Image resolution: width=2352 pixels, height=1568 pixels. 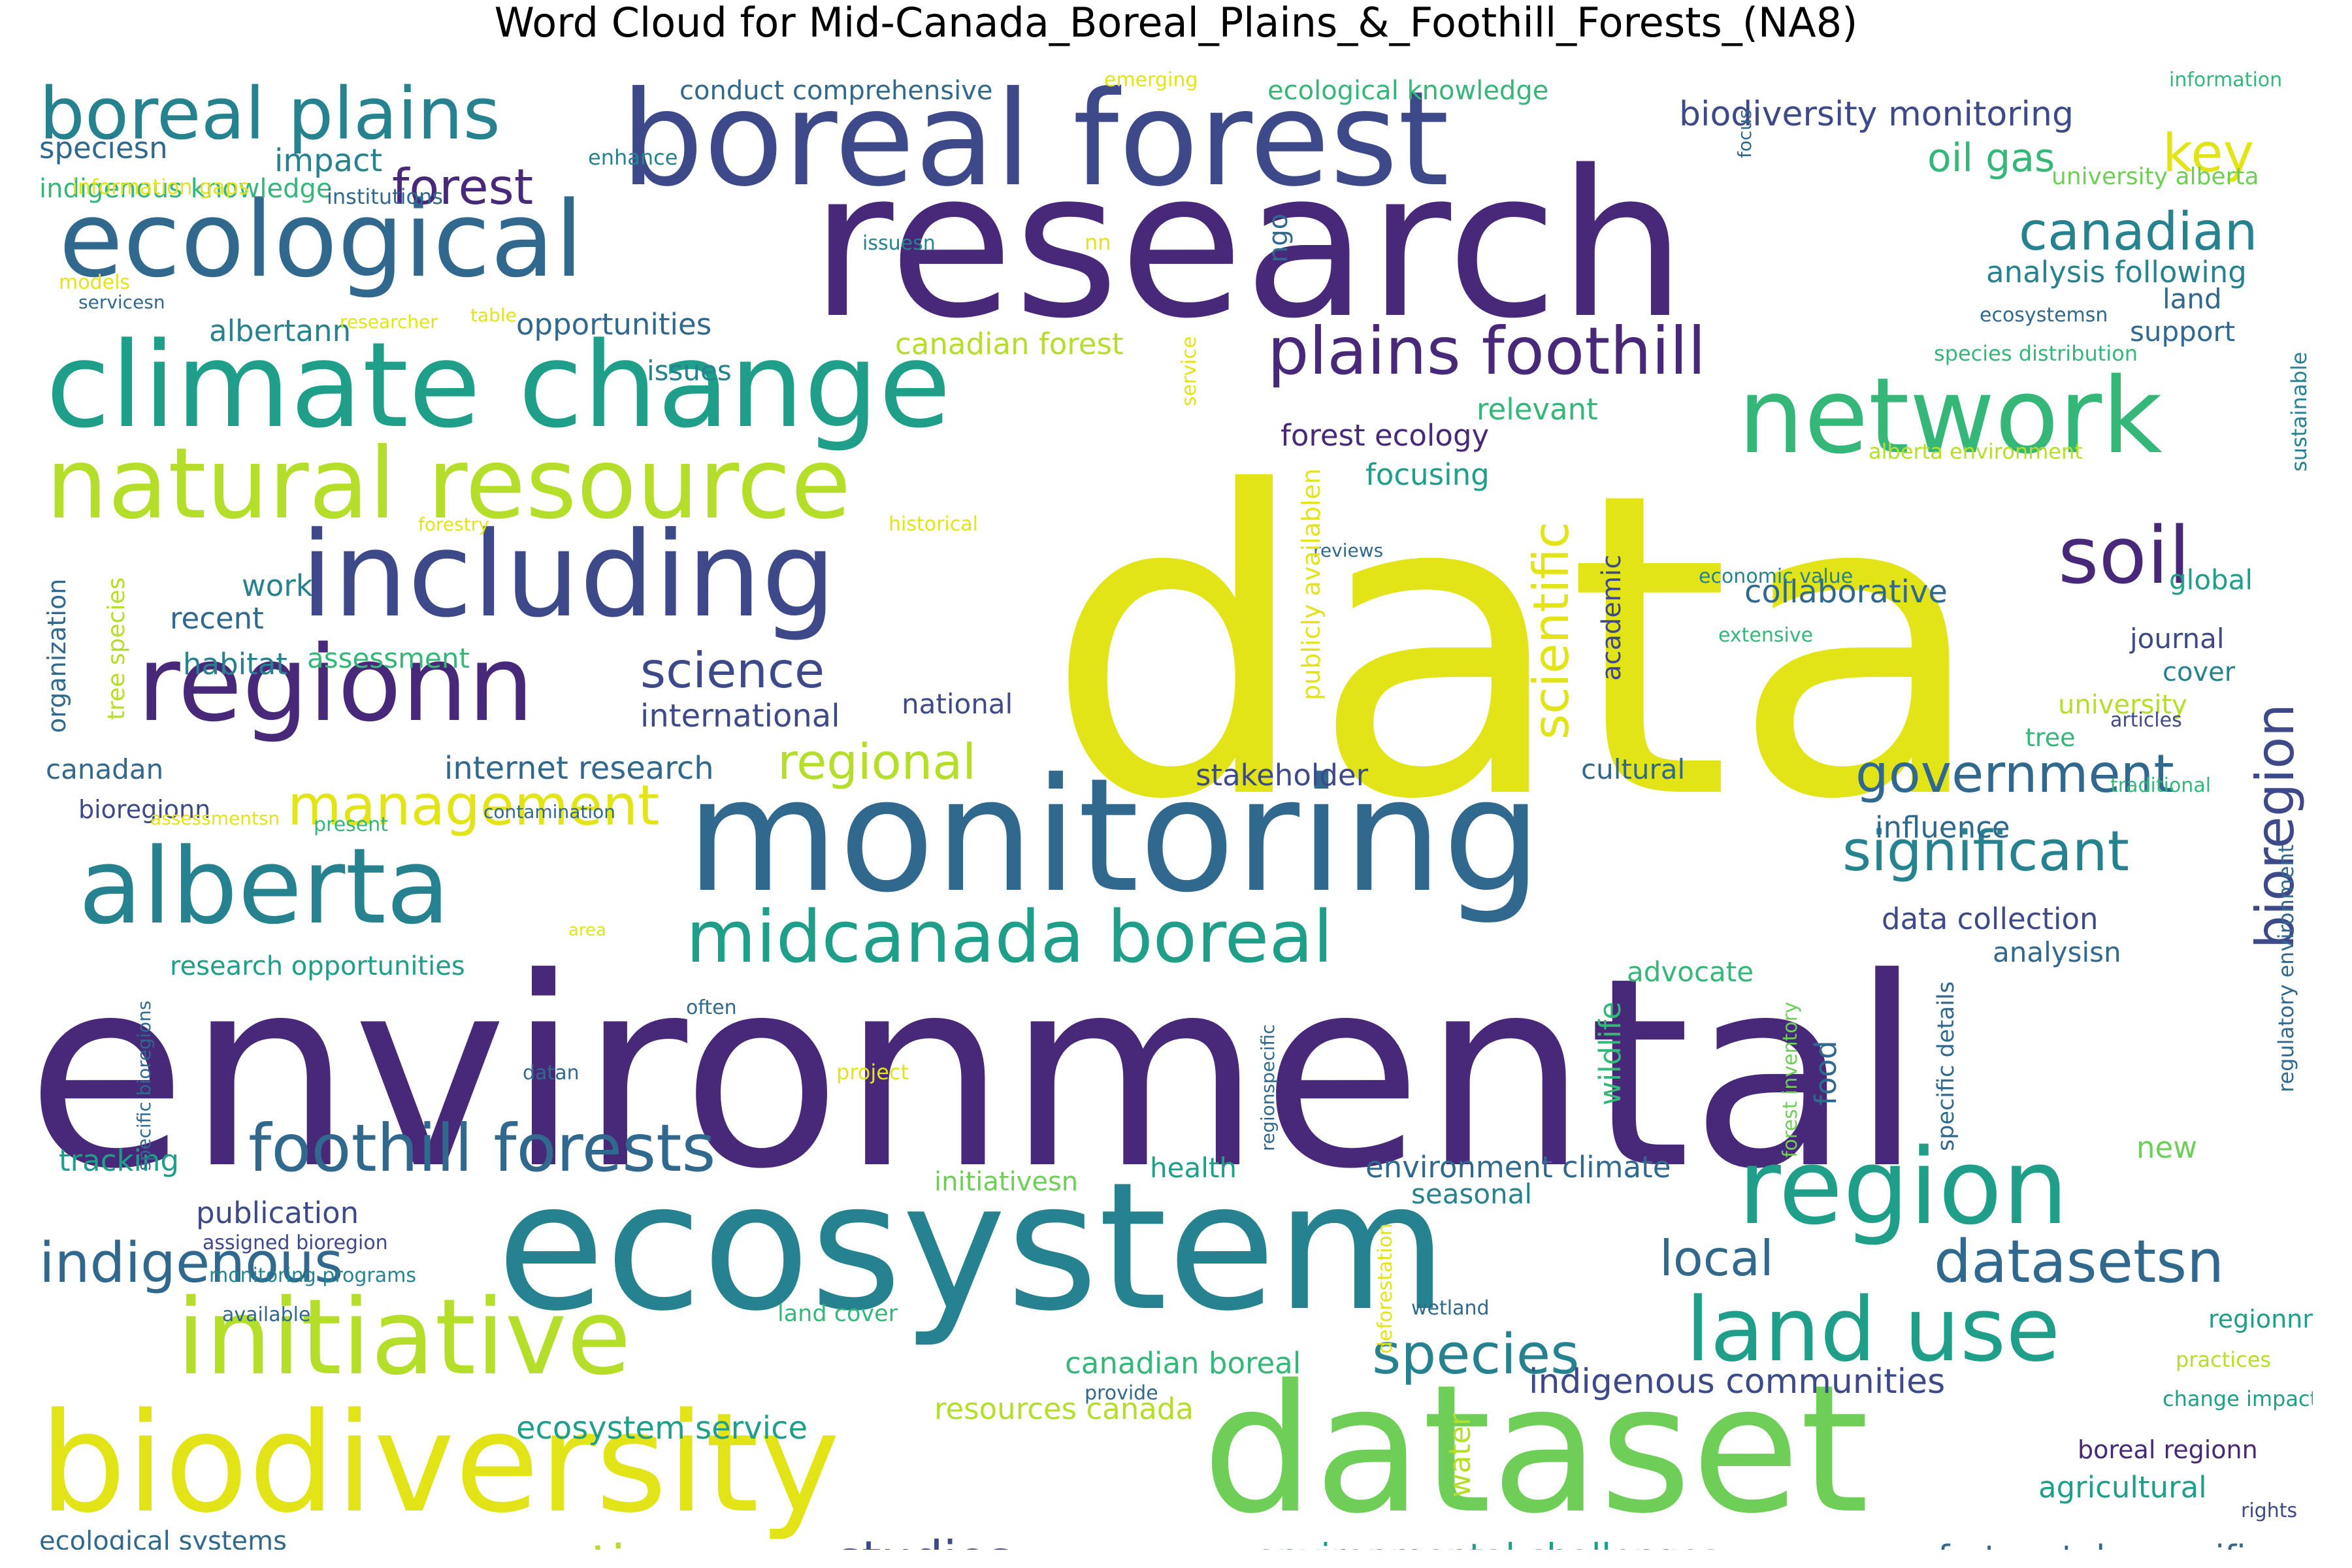 What do you see at coordinates (321, 239) in the screenshot?
I see `word-ecological: ecological` at bounding box center [321, 239].